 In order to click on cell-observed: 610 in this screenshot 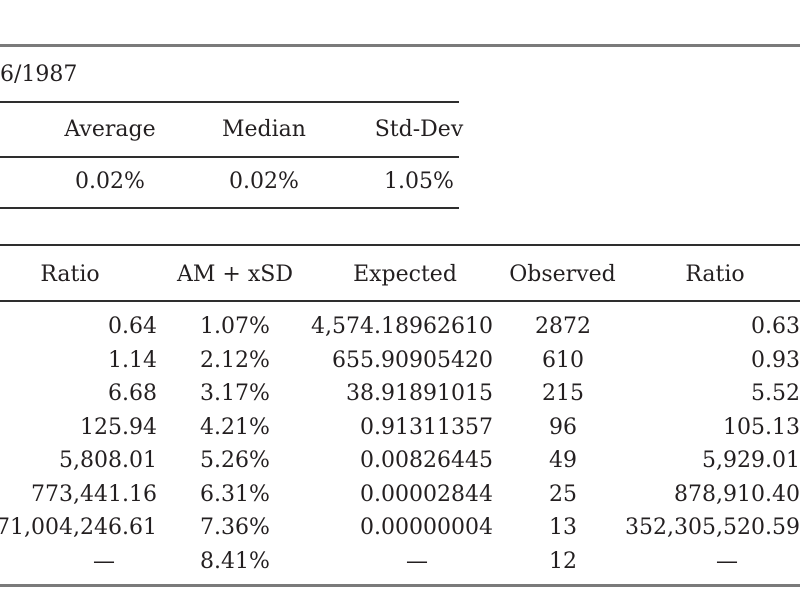, I will do `click(563, 360)`.